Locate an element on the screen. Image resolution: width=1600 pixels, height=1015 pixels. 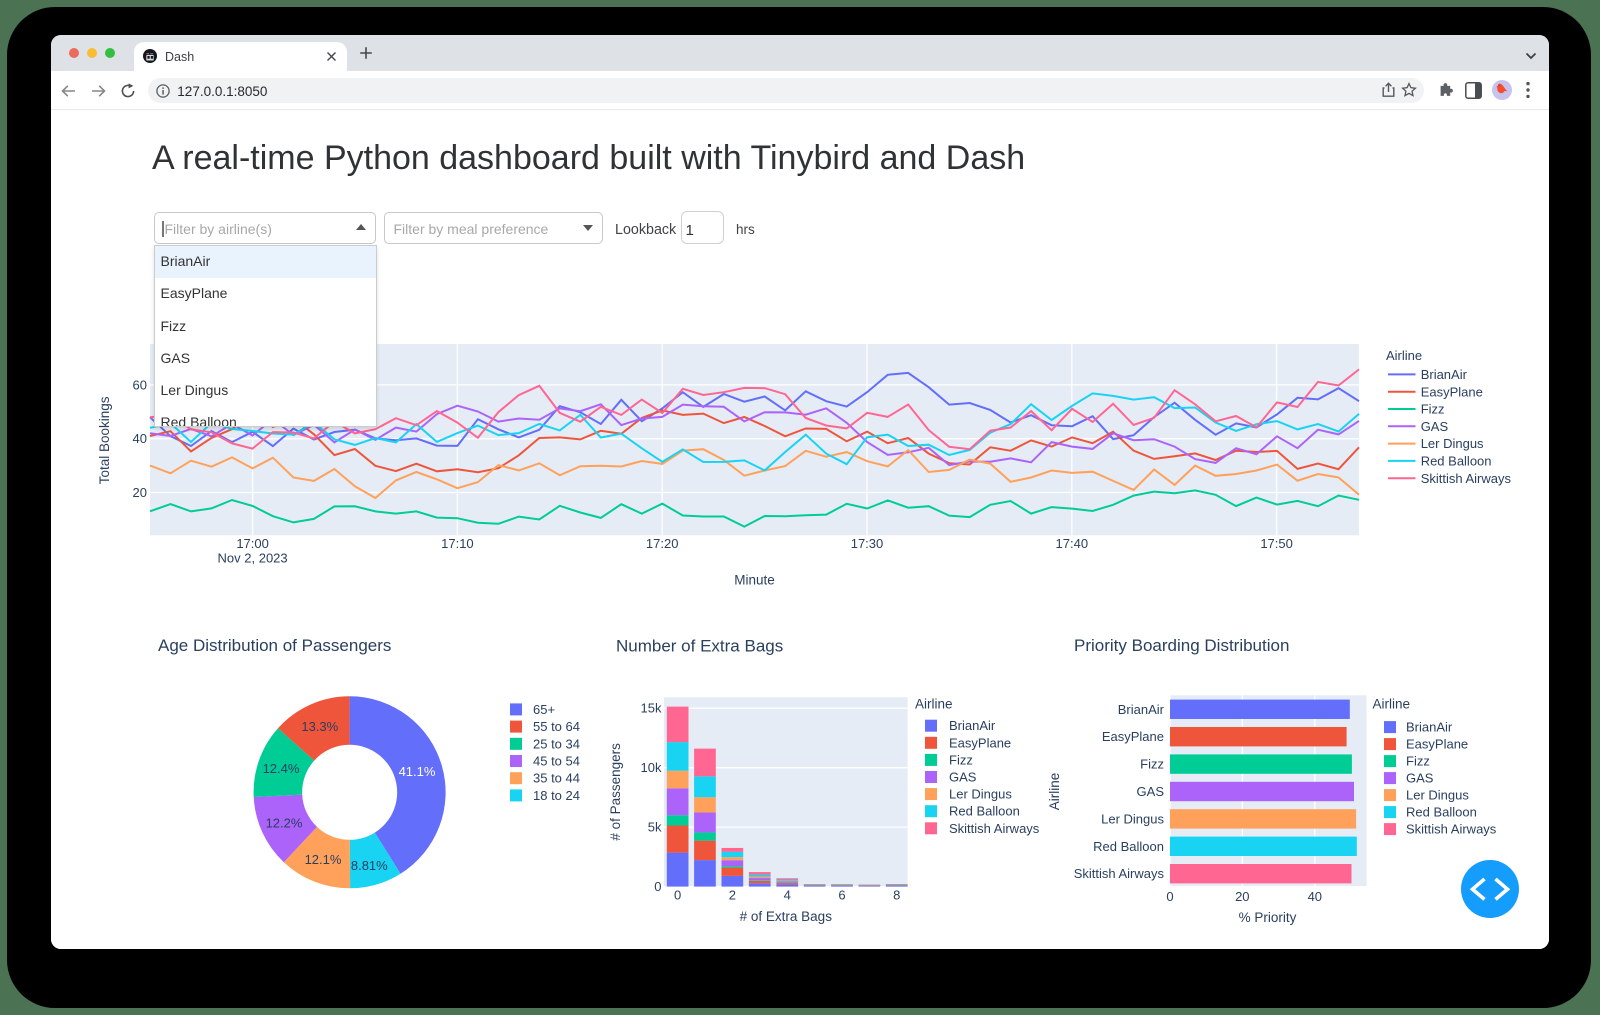
svg-text: 60 is located at coordinates (140, 384).